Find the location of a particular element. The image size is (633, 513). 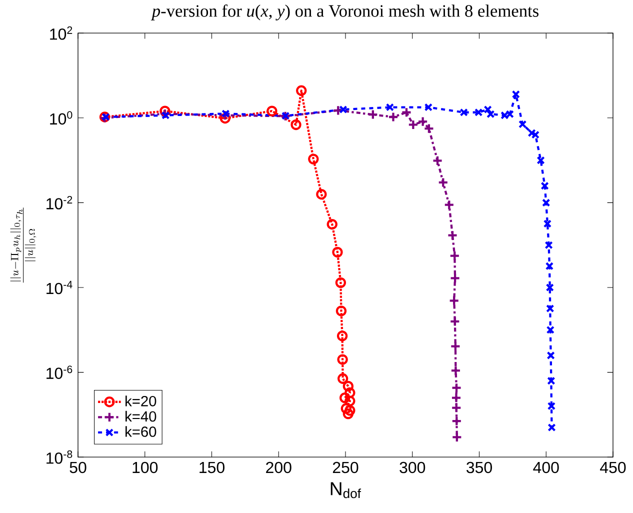

x-tick-label: 50 is located at coordinates (78, 468).